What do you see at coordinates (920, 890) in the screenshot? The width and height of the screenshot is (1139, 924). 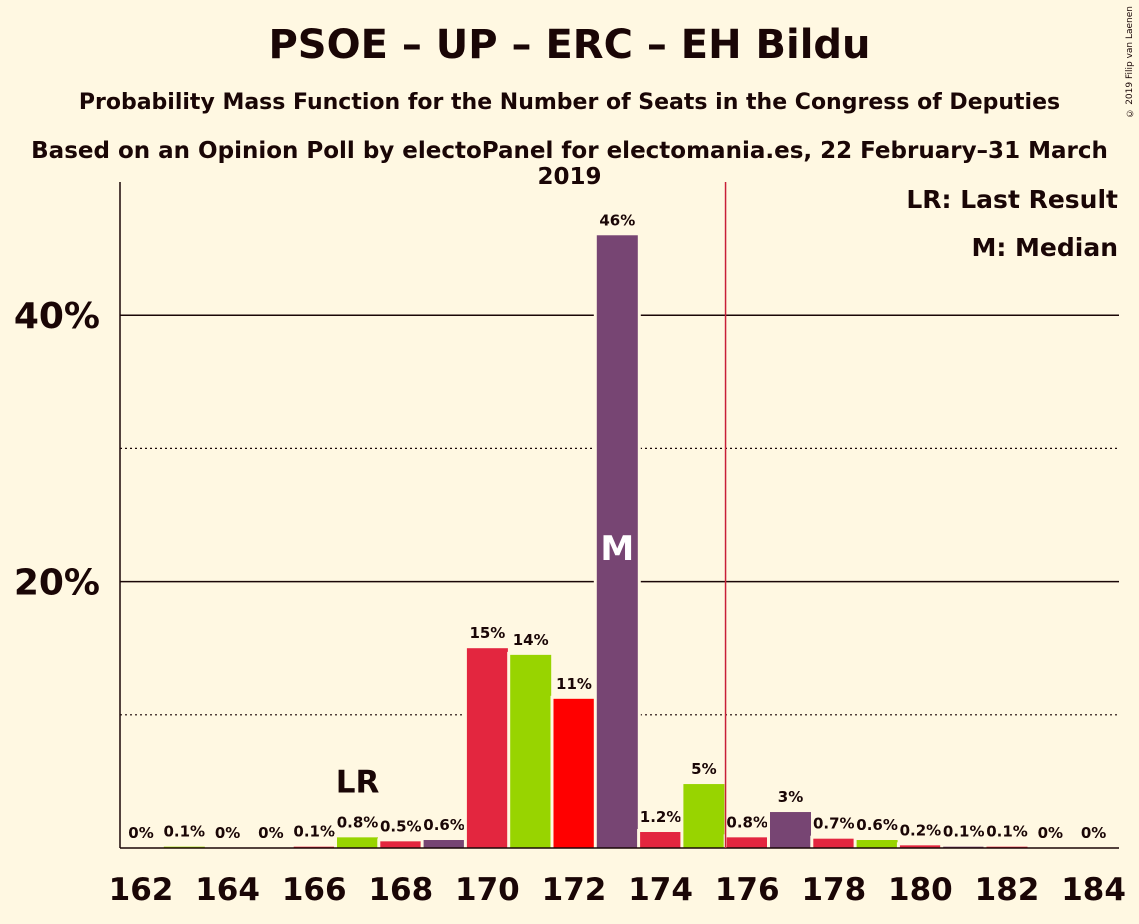 I see `x-tick-label: 180` at bounding box center [920, 890].